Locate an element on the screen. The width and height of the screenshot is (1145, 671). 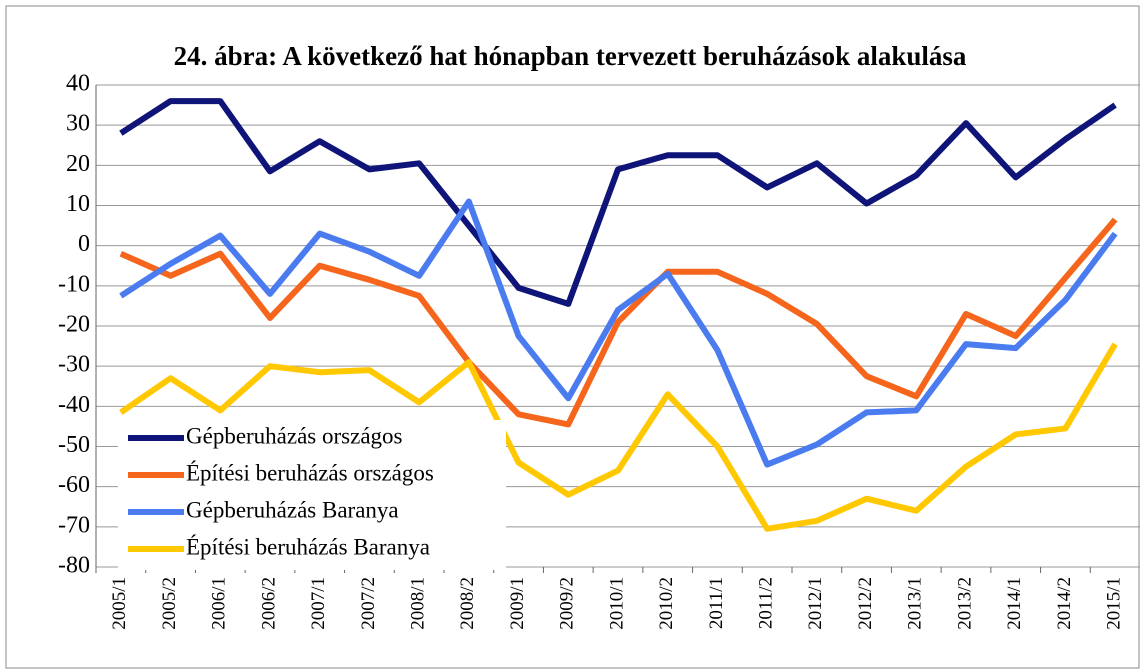
y-tick-label: 30 is located at coordinates (78, 124).